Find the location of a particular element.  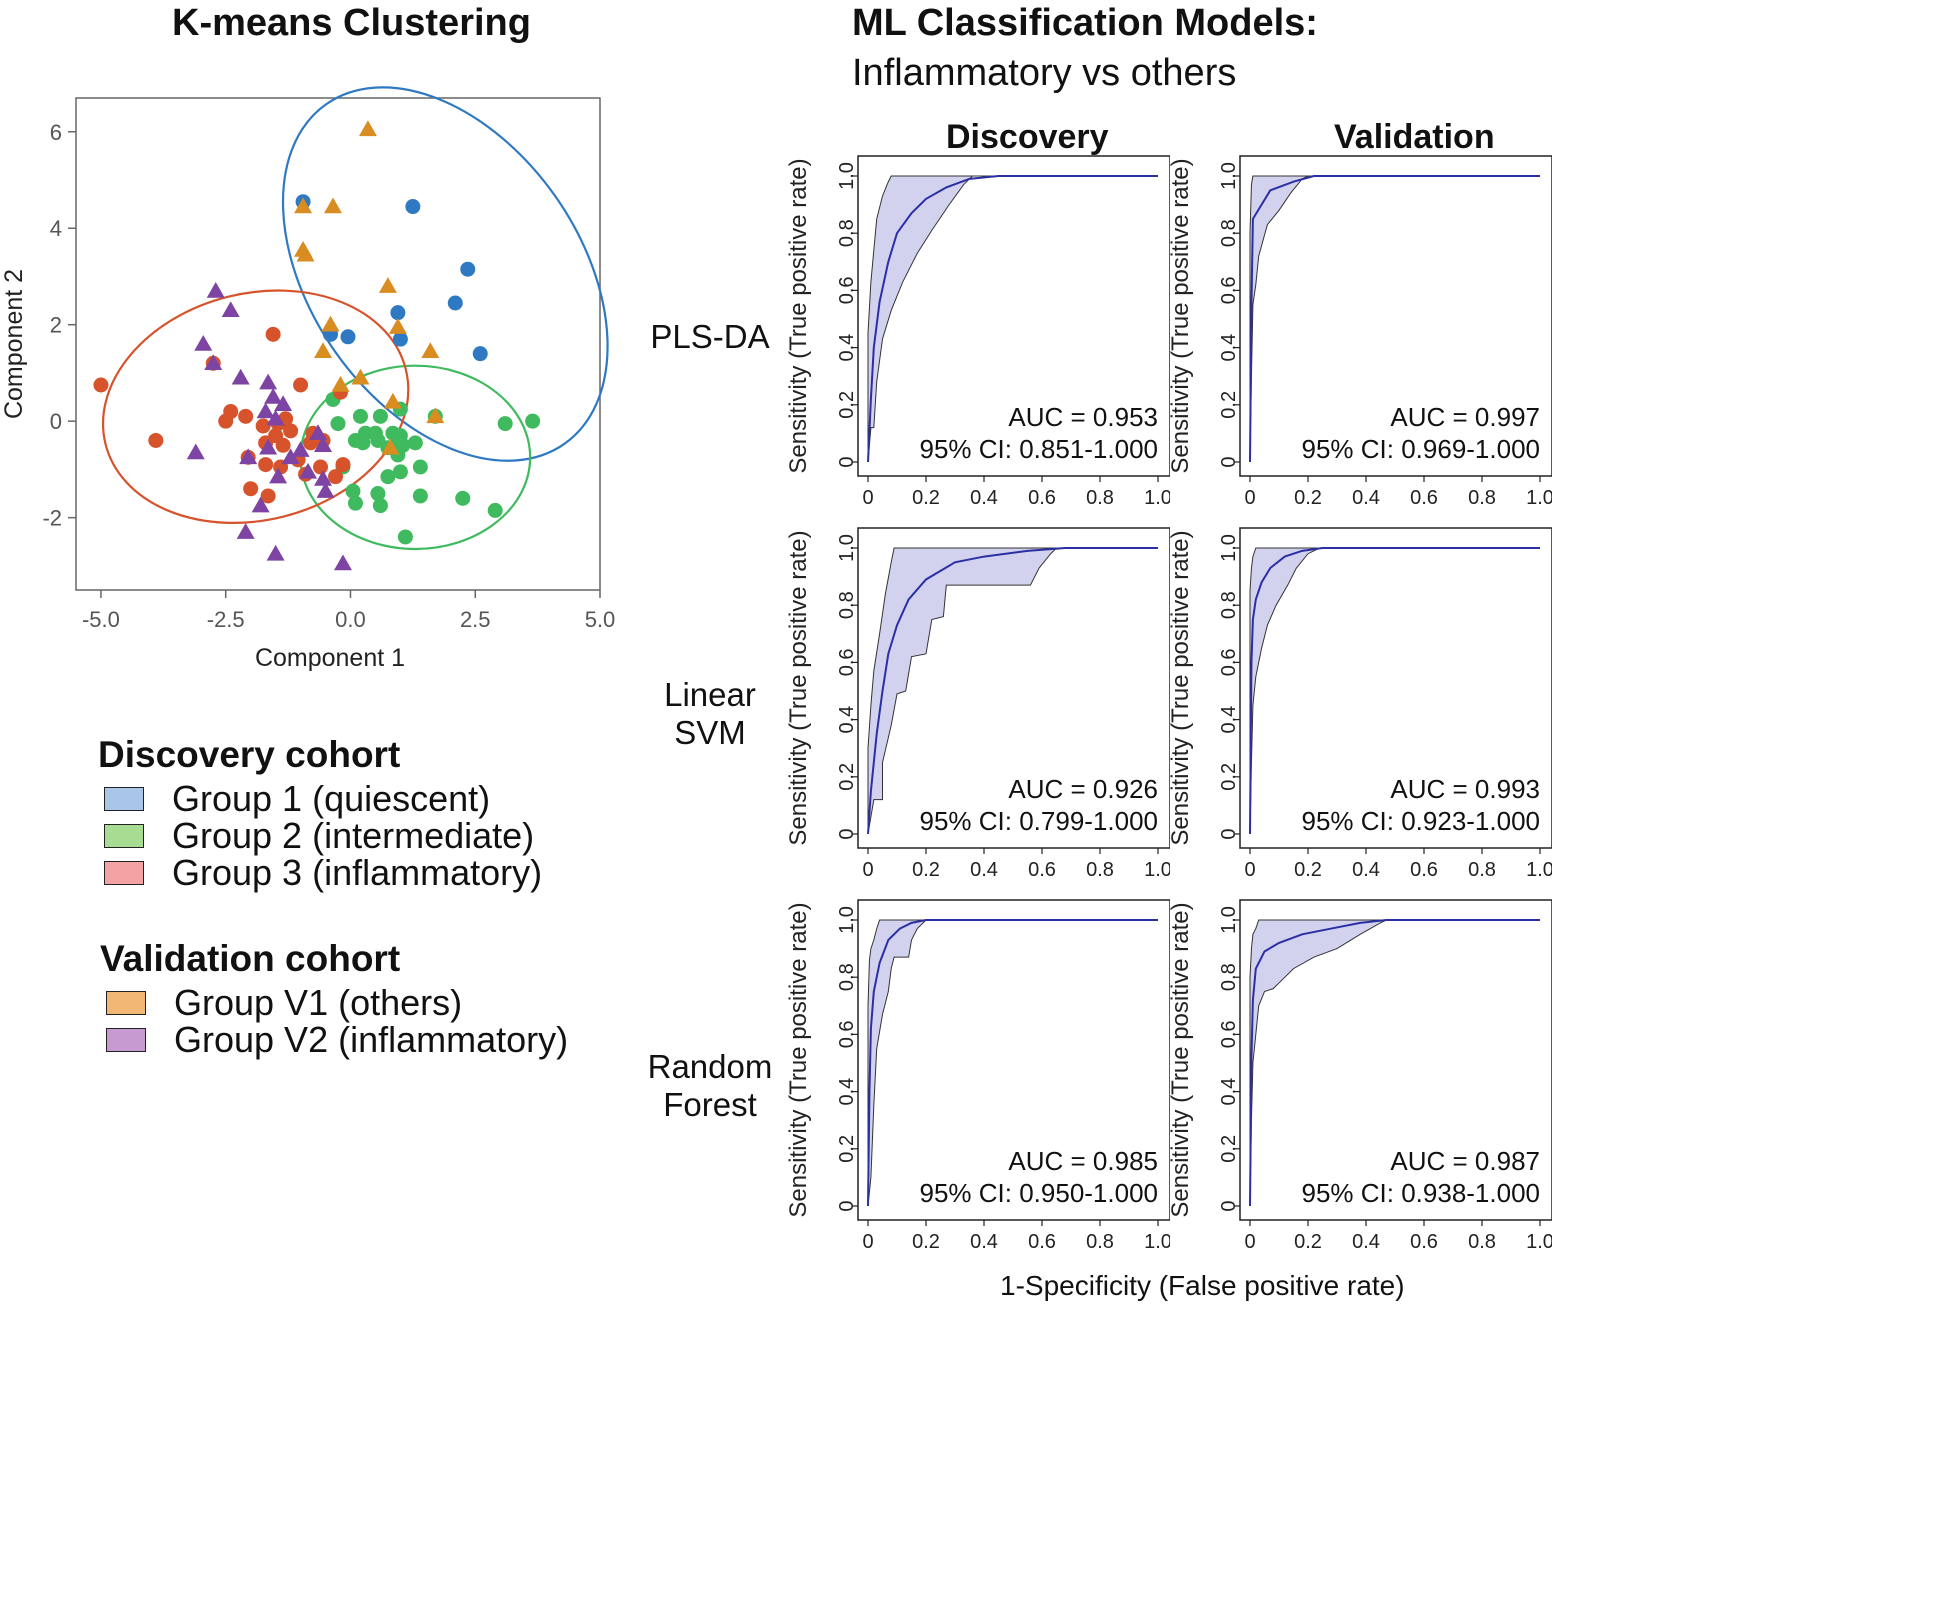

legend-item-group1: Group 1 (quiescent) is located at coordinates (297, 799).